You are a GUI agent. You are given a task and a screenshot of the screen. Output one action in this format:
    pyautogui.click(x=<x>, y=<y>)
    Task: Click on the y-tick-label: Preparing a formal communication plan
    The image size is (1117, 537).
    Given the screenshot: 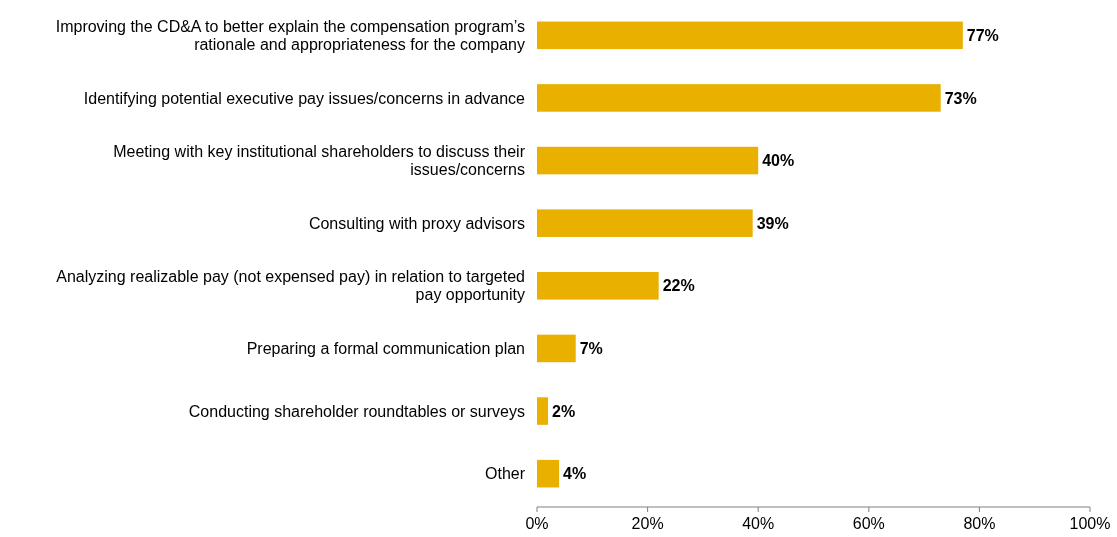 What is the action you would take?
    pyautogui.click(x=385, y=349)
    